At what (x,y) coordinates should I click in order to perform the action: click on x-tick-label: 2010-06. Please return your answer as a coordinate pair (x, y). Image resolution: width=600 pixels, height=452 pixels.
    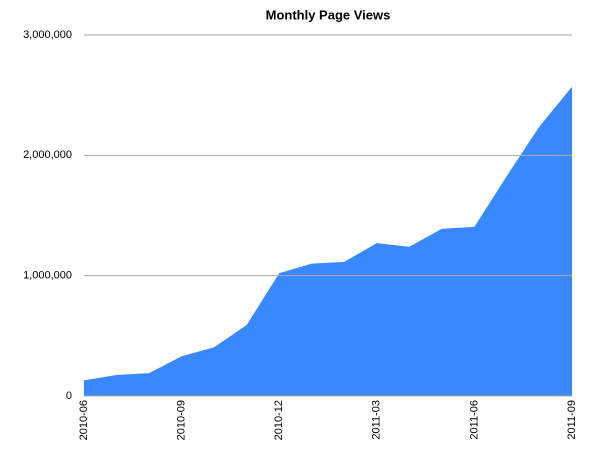
    Looking at the image, I should click on (84, 420).